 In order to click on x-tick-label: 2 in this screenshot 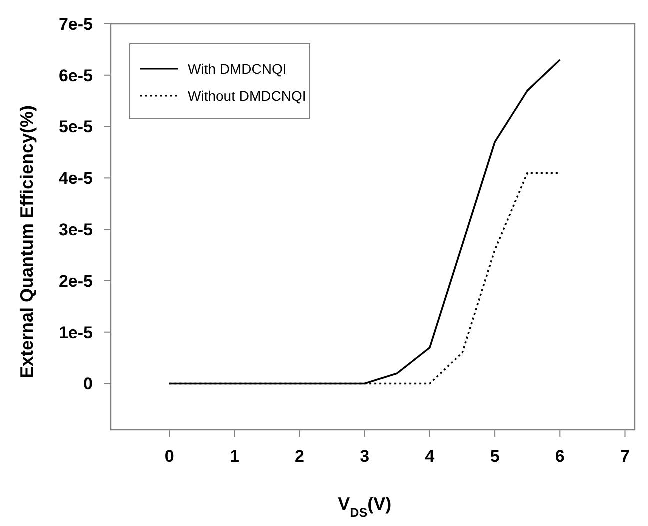, I will do `click(300, 456)`.